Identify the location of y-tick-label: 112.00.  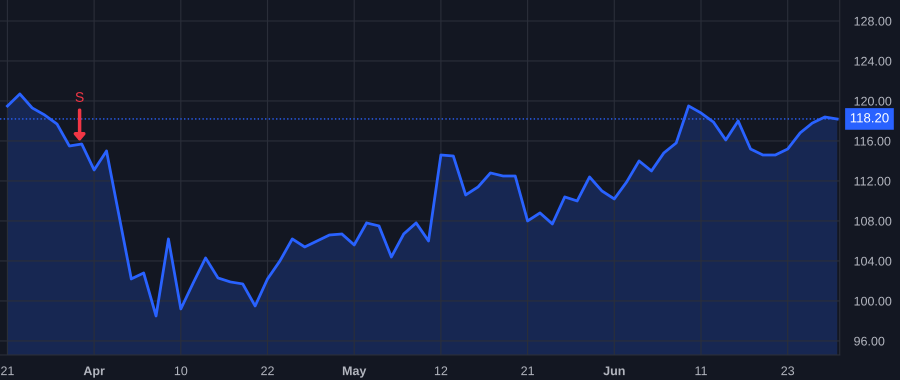
(872, 181).